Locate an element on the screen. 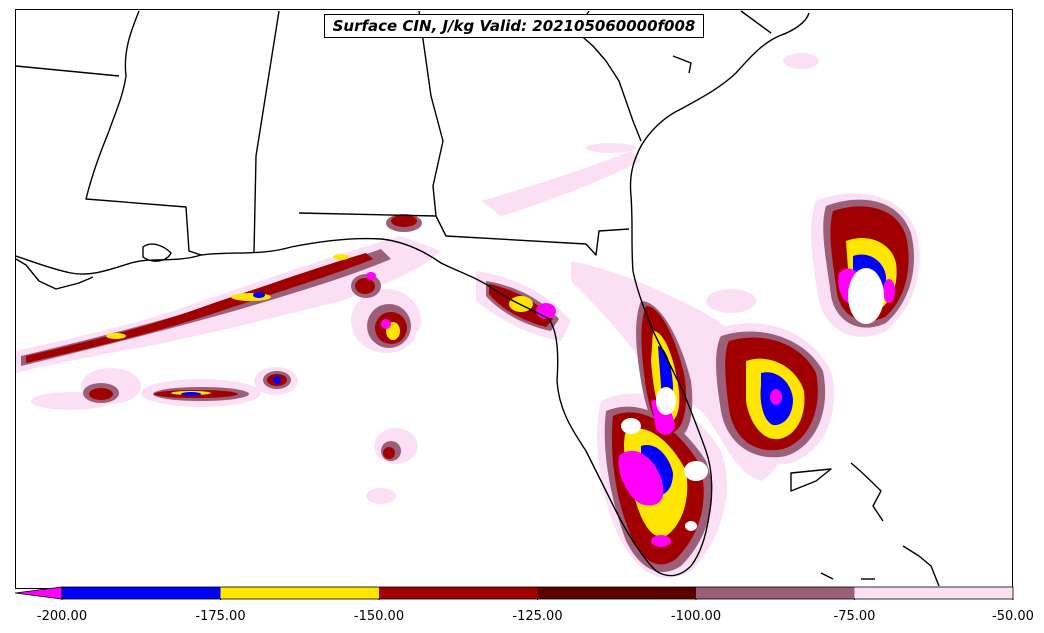  colorbar is located at coordinates (514, 593).